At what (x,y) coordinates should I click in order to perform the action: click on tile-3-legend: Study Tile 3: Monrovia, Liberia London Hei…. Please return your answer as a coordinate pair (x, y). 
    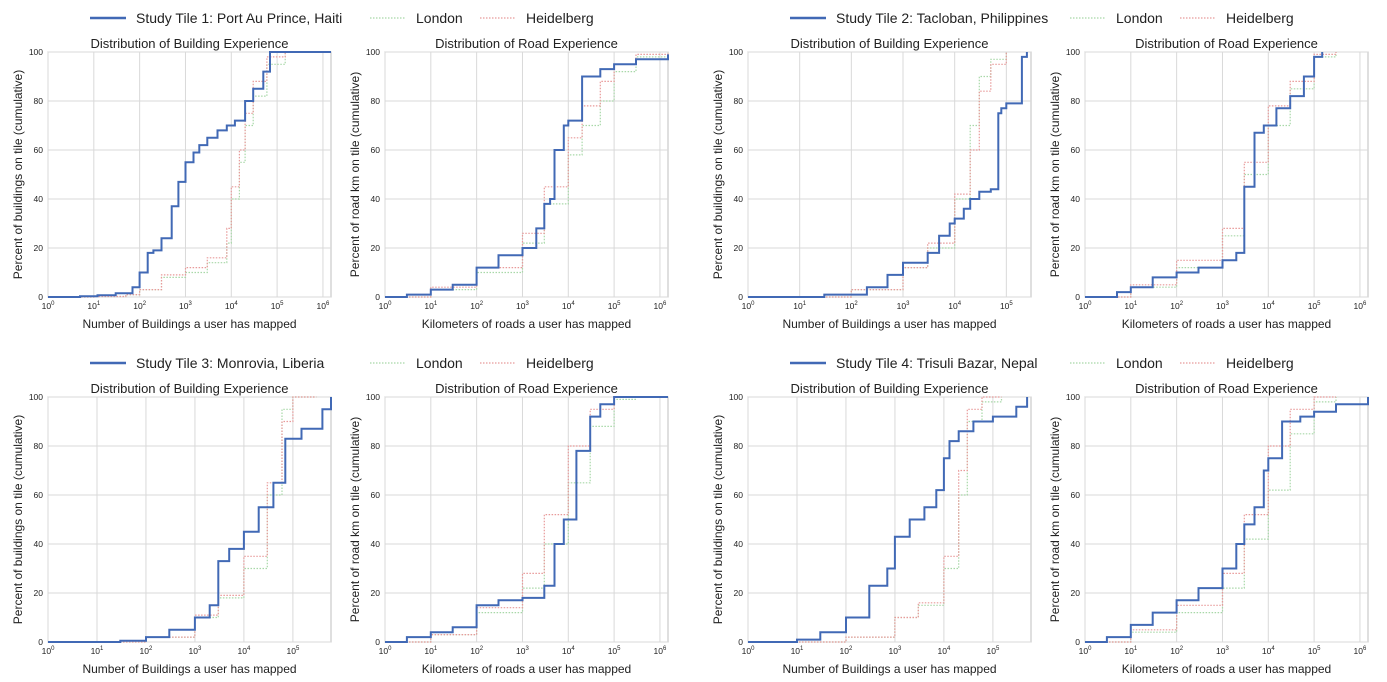
    Looking at the image, I should click on (342, 363).